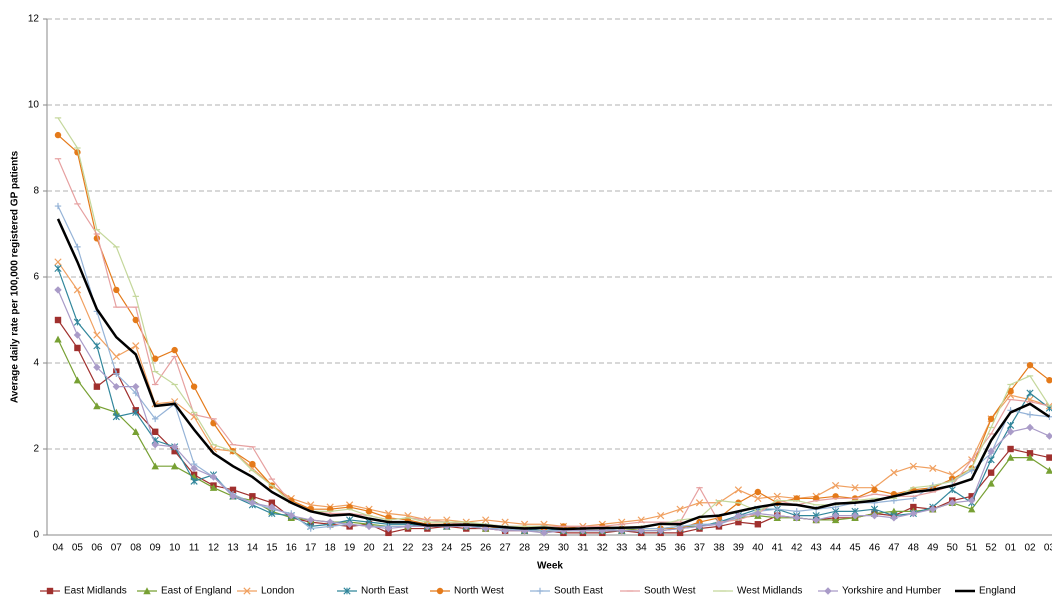 This screenshot has width=1052, height=598. Describe the element at coordinates (953, 548) in the screenshot. I see `x-tick-label: 50` at that location.